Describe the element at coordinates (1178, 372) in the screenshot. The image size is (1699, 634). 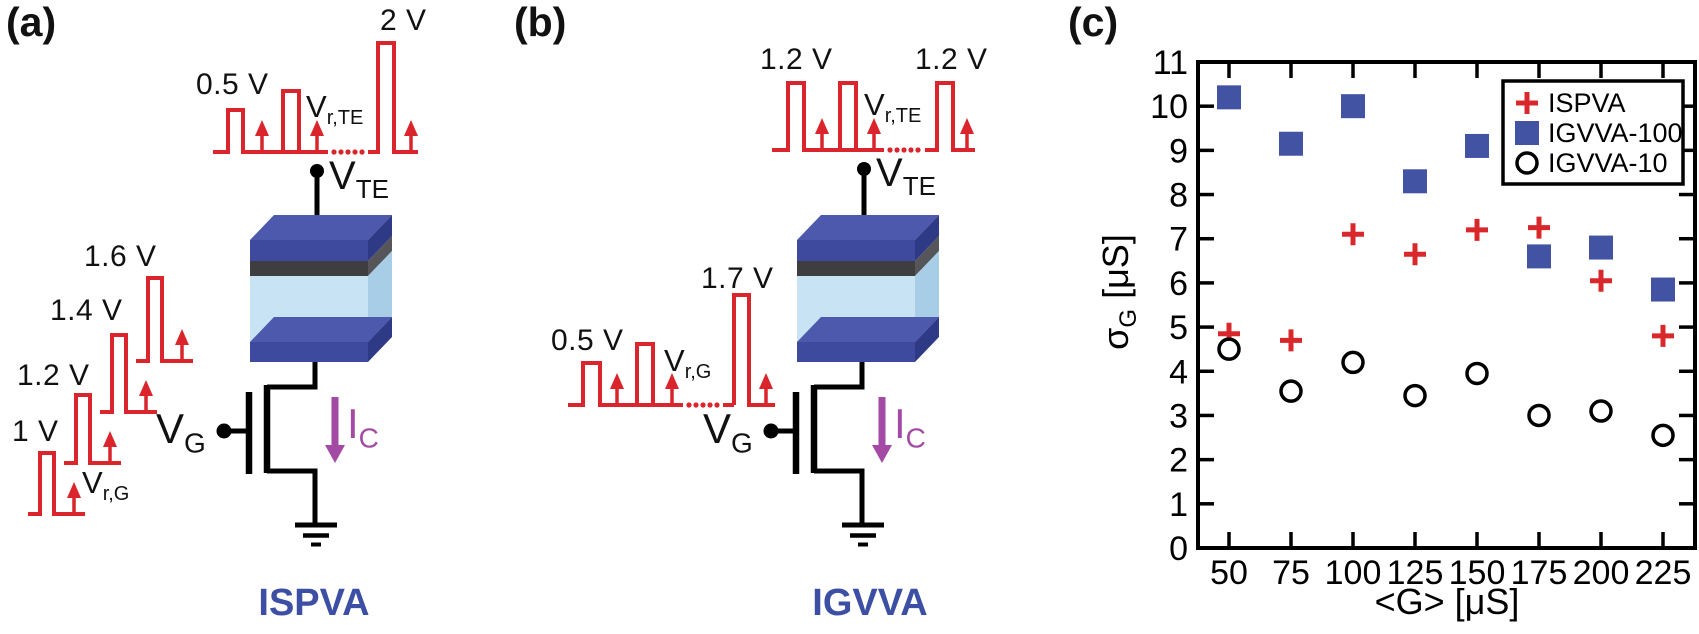
I see `y-tick-label: 4` at that location.